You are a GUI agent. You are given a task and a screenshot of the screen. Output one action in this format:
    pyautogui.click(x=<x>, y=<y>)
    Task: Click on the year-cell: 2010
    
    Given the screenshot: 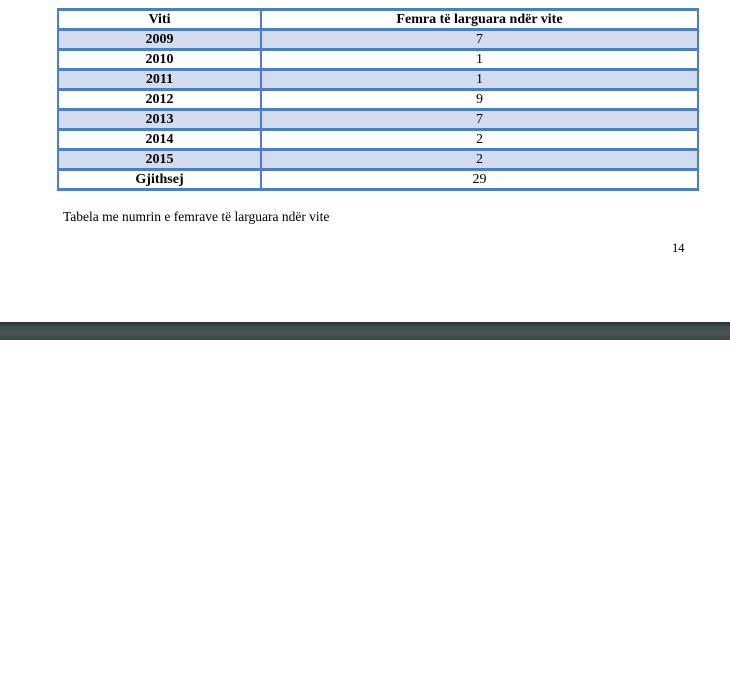 What is the action you would take?
    pyautogui.click(x=159, y=59)
    